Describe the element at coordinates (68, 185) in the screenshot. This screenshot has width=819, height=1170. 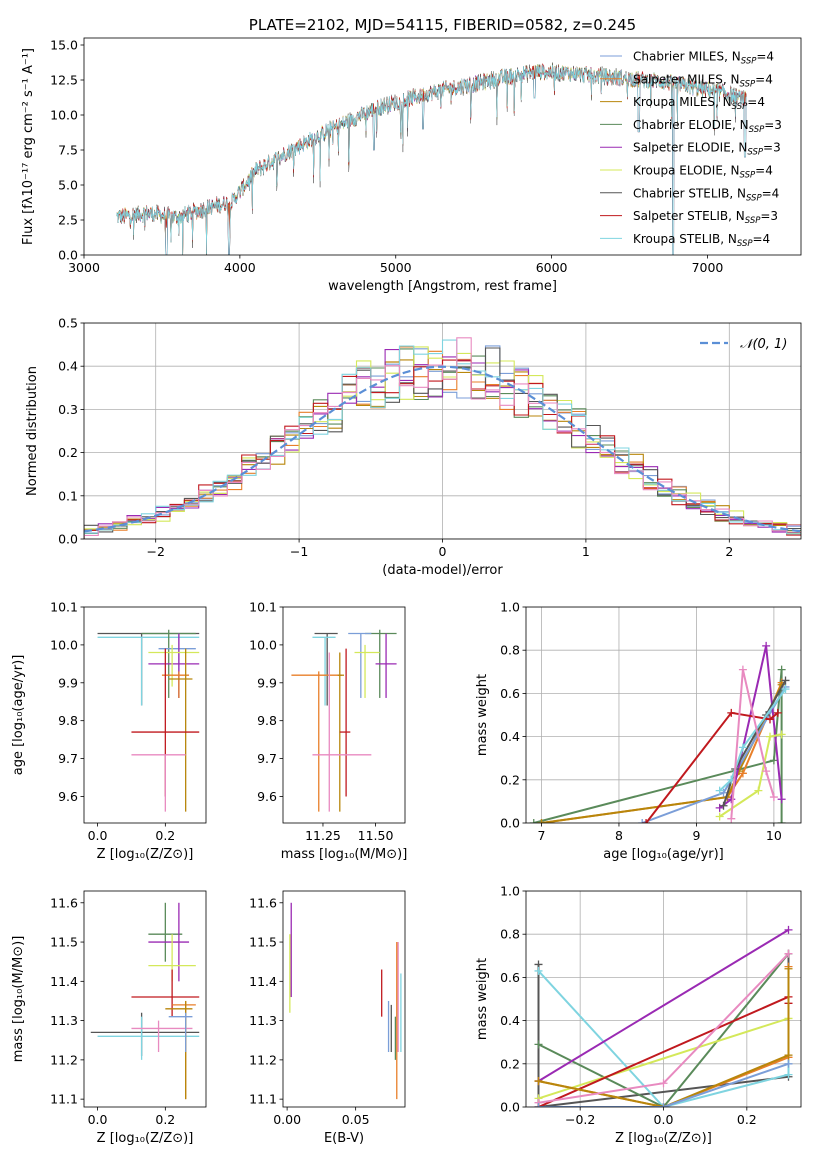
I see `y-tick-label: 5.0` at that location.